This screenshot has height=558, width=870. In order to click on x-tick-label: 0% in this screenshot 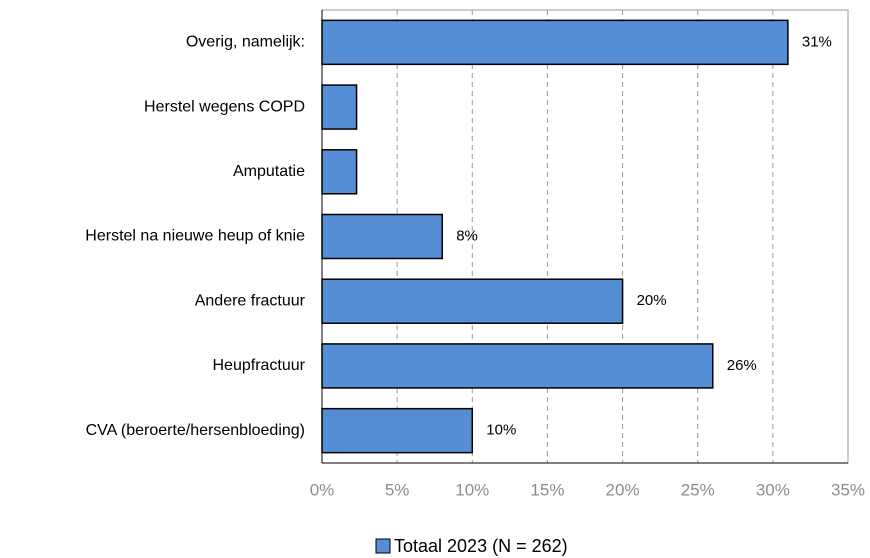, I will do `click(322, 489)`.